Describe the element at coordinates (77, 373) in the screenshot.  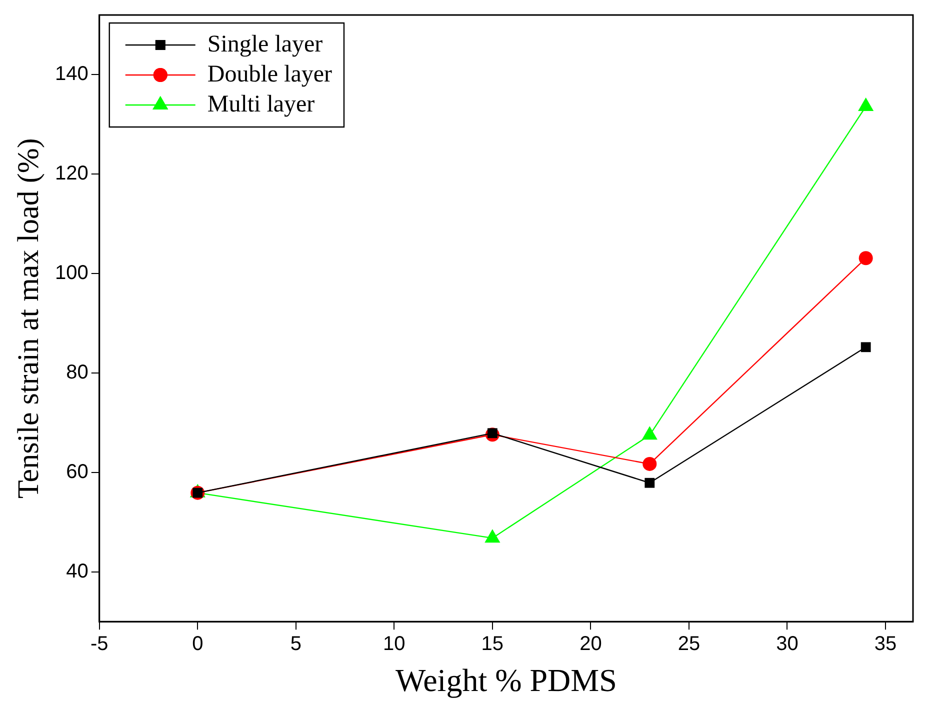
I see `y-tick-label: 80` at that location.